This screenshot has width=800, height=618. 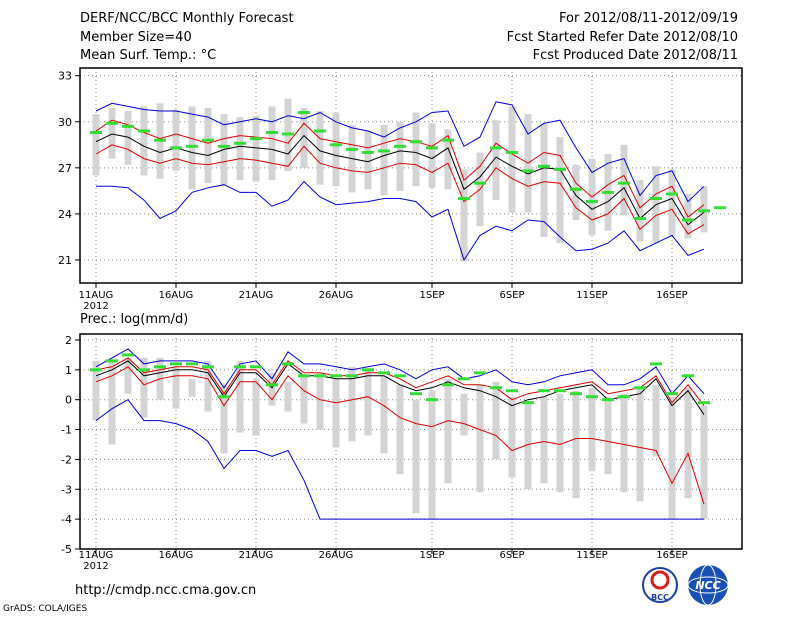 What do you see at coordinates (671, 295) in the screenshot?
I see `temp-xtick-label: 16SEP` at bounding box center [671, 295].